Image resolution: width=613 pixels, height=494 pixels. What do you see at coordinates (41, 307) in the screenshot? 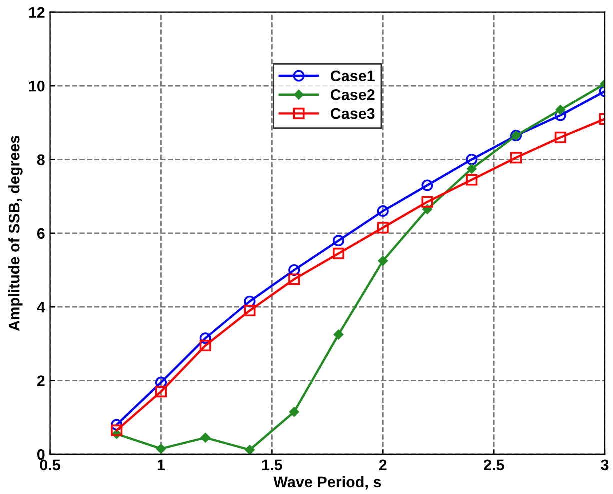
I see `y-tick-label: 4` at bounding box center [41, 307].